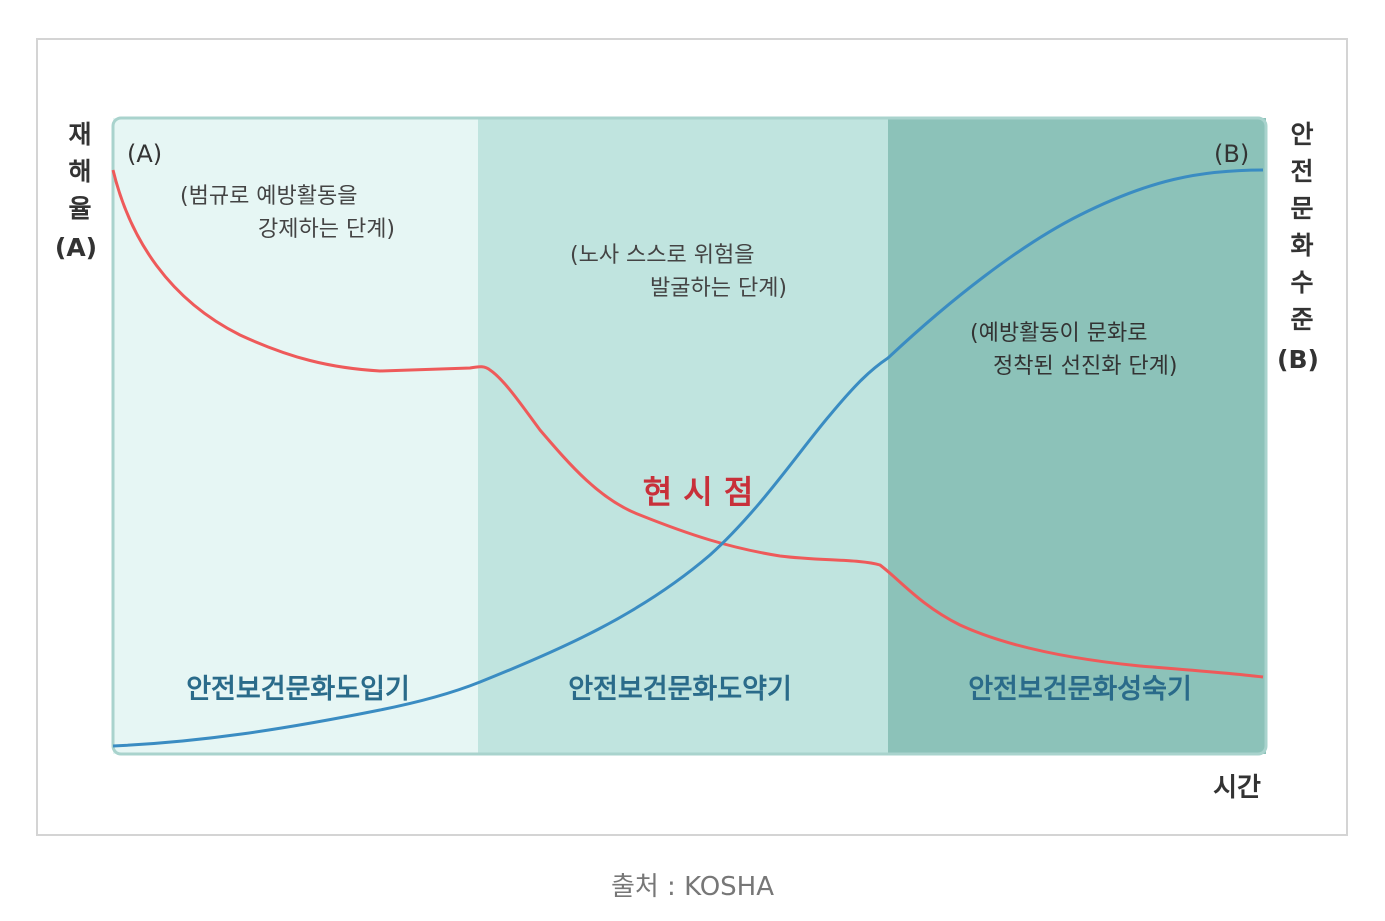 Image resolution: width=1385 pixels, height=921 pixels. Describe the element at coordinates (1237, 788) in the screenshot. I see `x-axis-label: 시간` at that location.